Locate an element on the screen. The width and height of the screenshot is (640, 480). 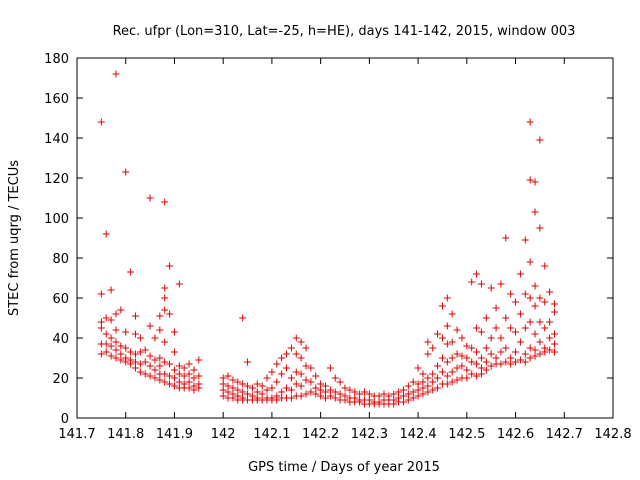
x-tick-label: 142.3 is located at coordinates (369, 434).